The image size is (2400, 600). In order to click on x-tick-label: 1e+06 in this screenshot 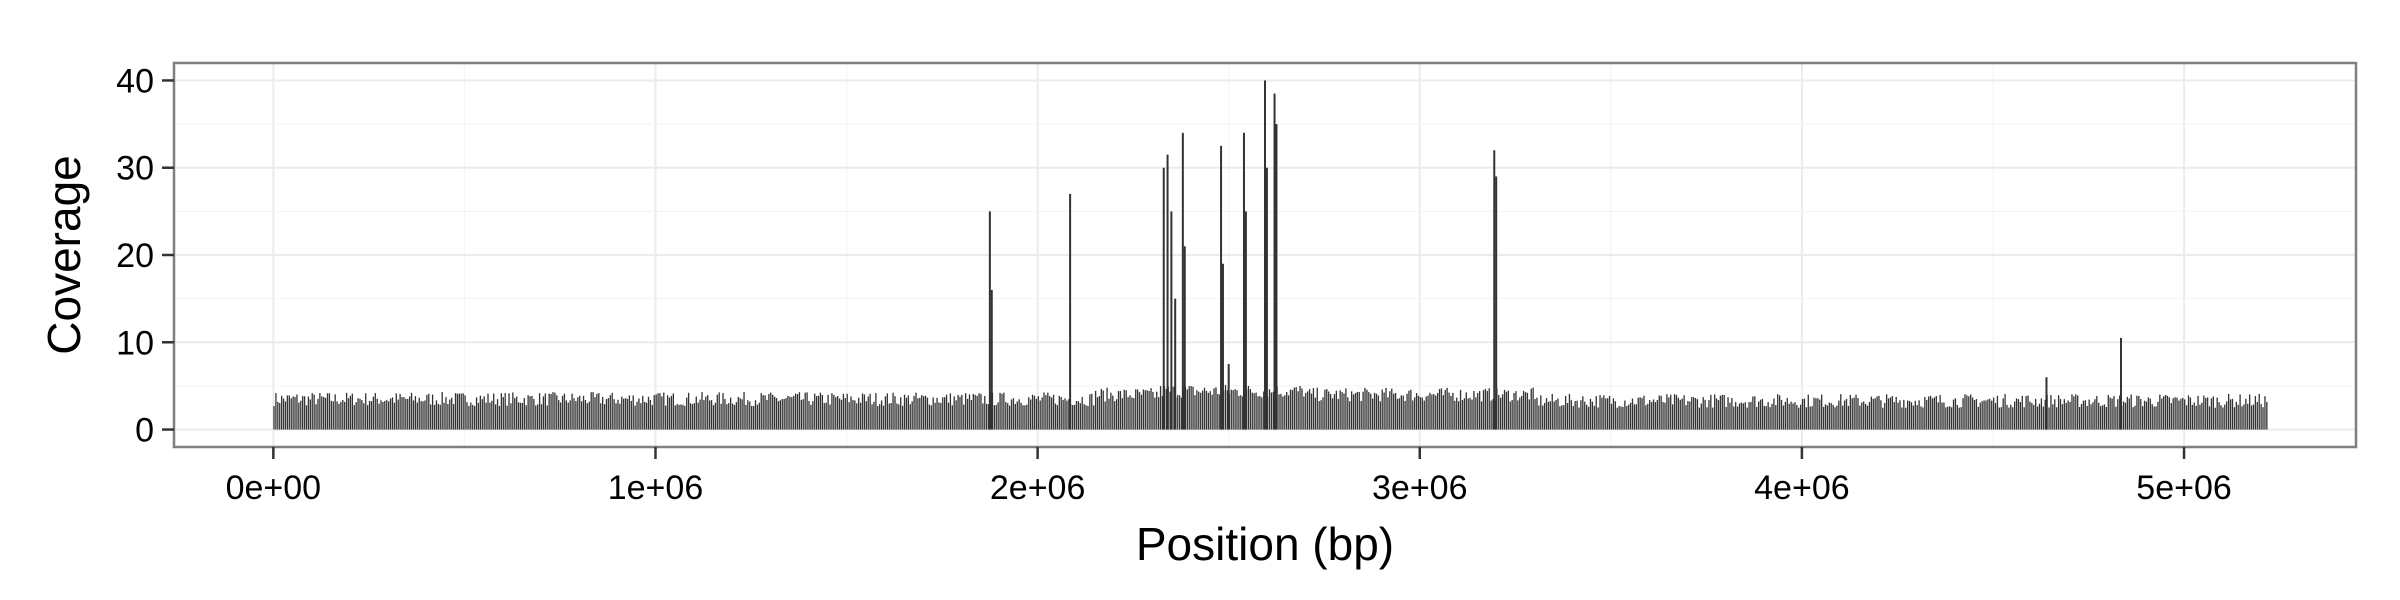, I will do `click(656, 488)`.